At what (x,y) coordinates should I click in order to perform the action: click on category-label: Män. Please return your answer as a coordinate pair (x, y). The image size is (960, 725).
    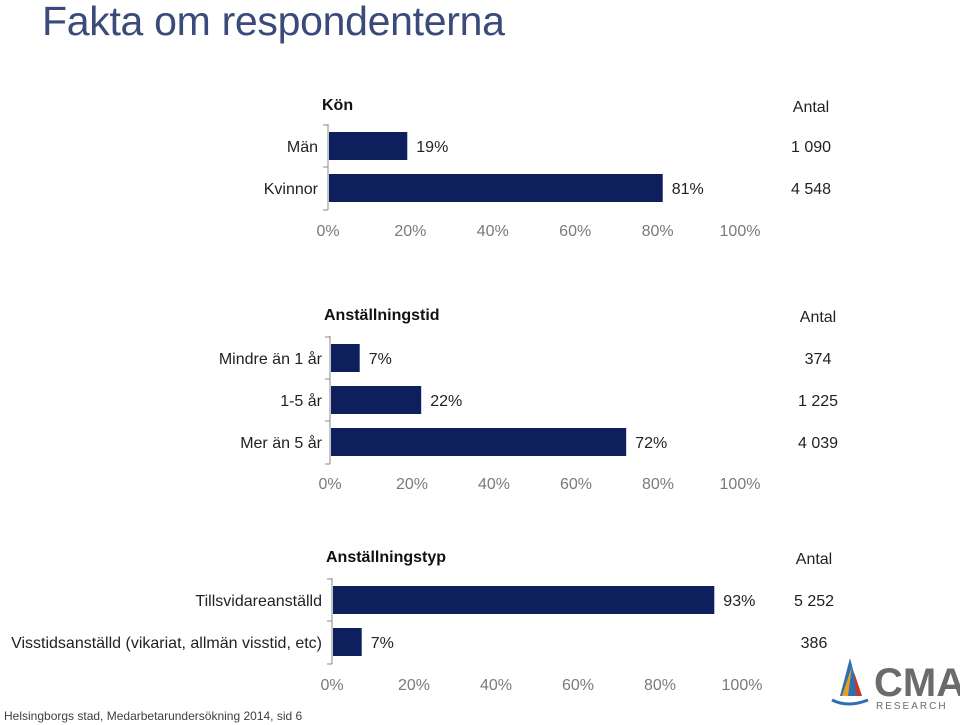
    Looking at the image, I should click on (302, 147).